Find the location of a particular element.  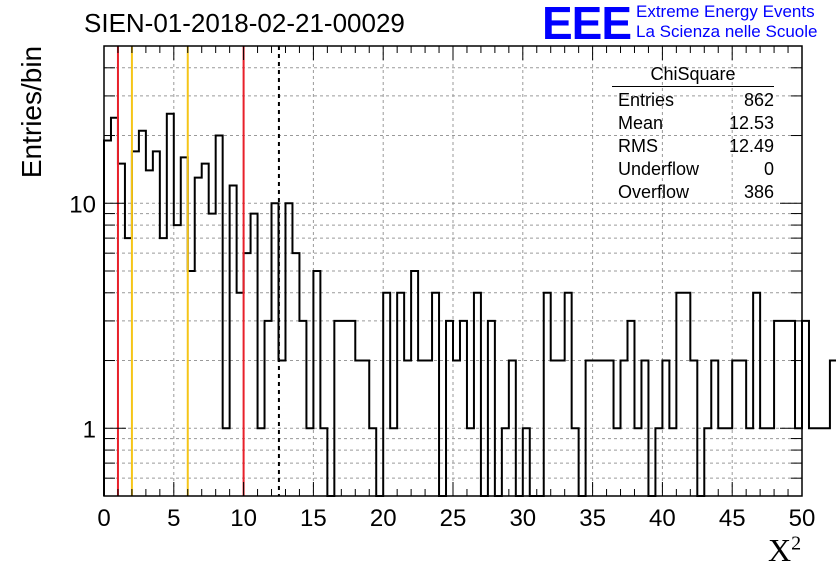

y-tick-label: 10 is located at coordinates (82, 204).